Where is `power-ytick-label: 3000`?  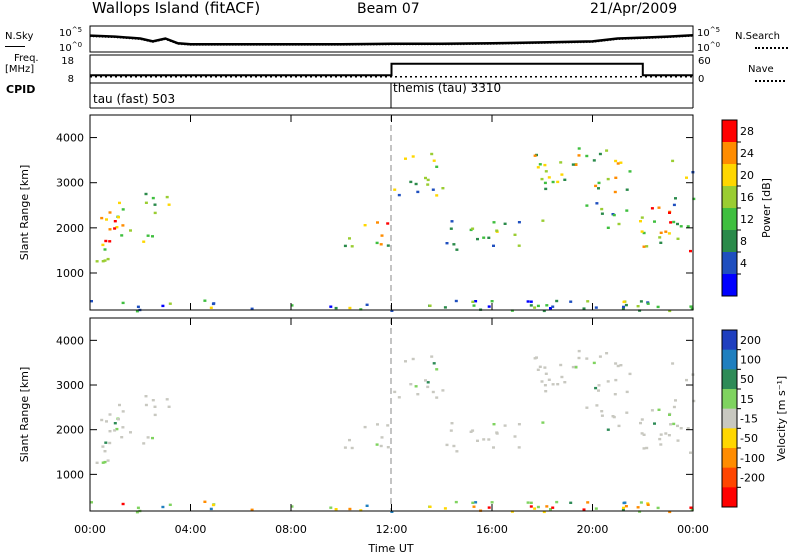 power-ytick-label: 3000 is located at coordinates (70, 183).